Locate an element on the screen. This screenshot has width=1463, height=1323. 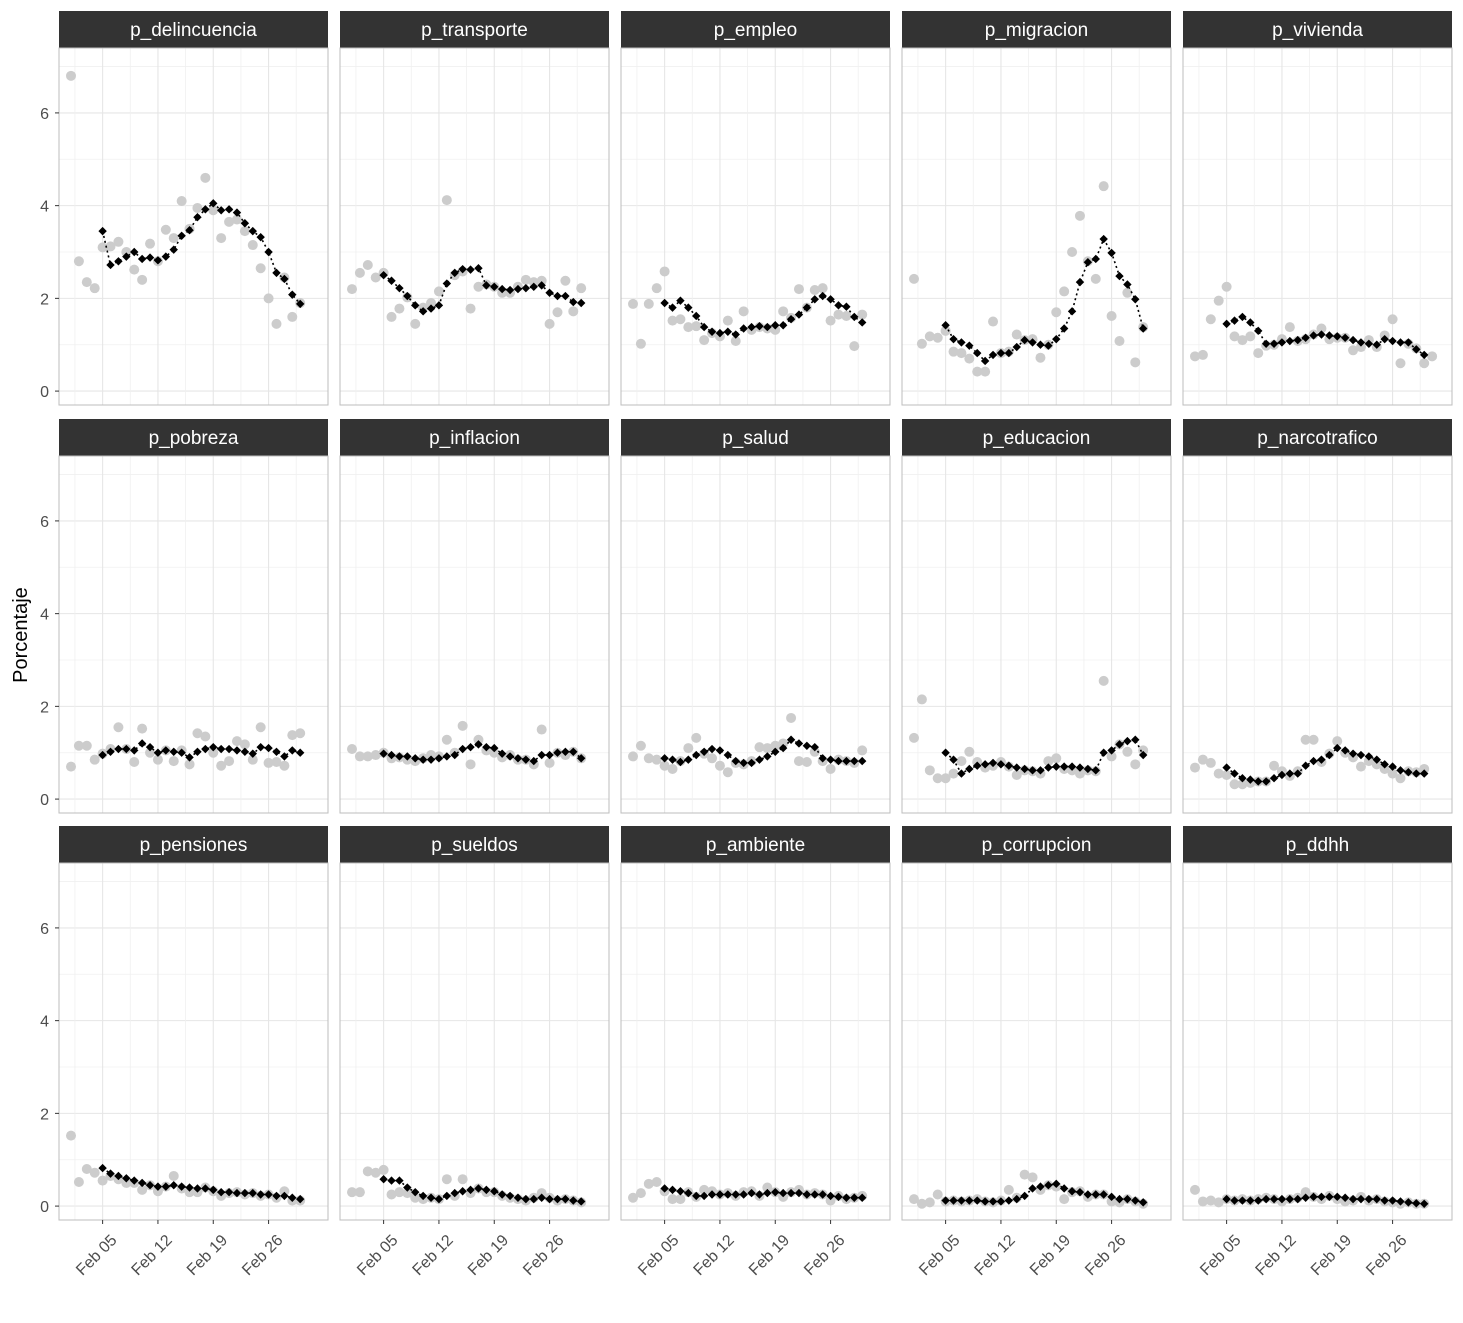
y-tick-label: 2 is located at coordinates (44, 299).